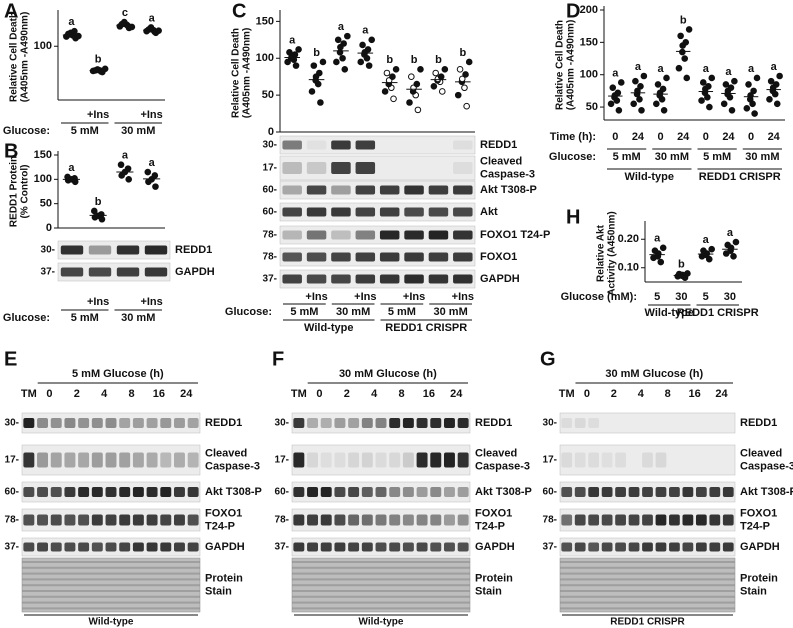  What do you see at coordinates (463, 297) in the screenshot?
I see `x-category-label: +Ins` at bounding box center [463, 297].